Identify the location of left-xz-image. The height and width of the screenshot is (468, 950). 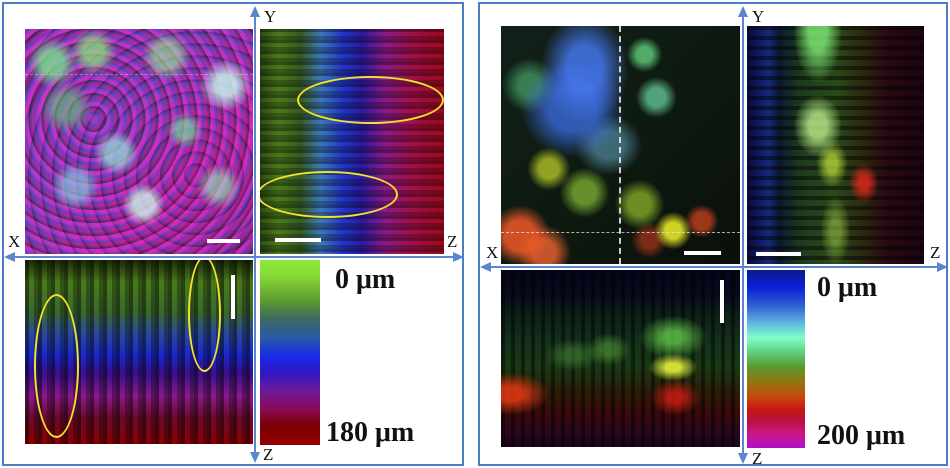
(139, 352).